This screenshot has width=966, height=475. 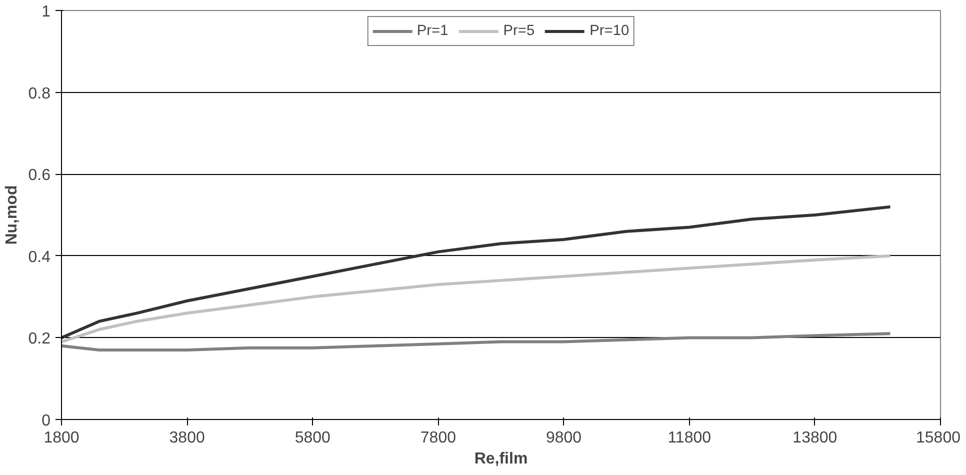 I want to click on y-axis-title: Nu,mod, so click(x=11, y=215).